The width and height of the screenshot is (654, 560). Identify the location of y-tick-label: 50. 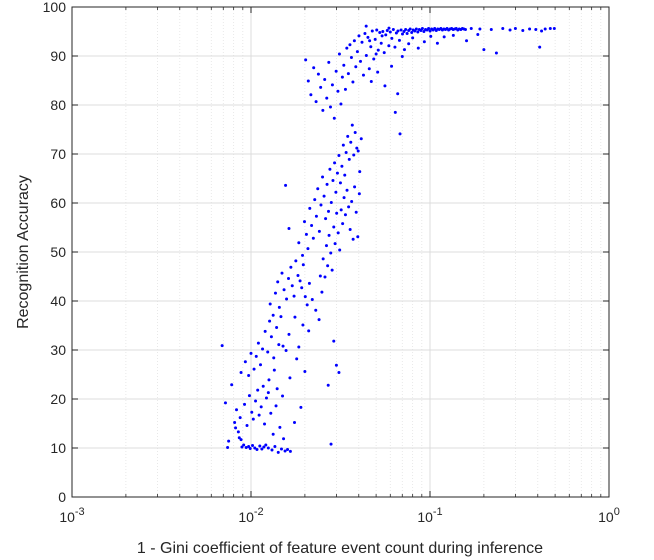
(58, 252).